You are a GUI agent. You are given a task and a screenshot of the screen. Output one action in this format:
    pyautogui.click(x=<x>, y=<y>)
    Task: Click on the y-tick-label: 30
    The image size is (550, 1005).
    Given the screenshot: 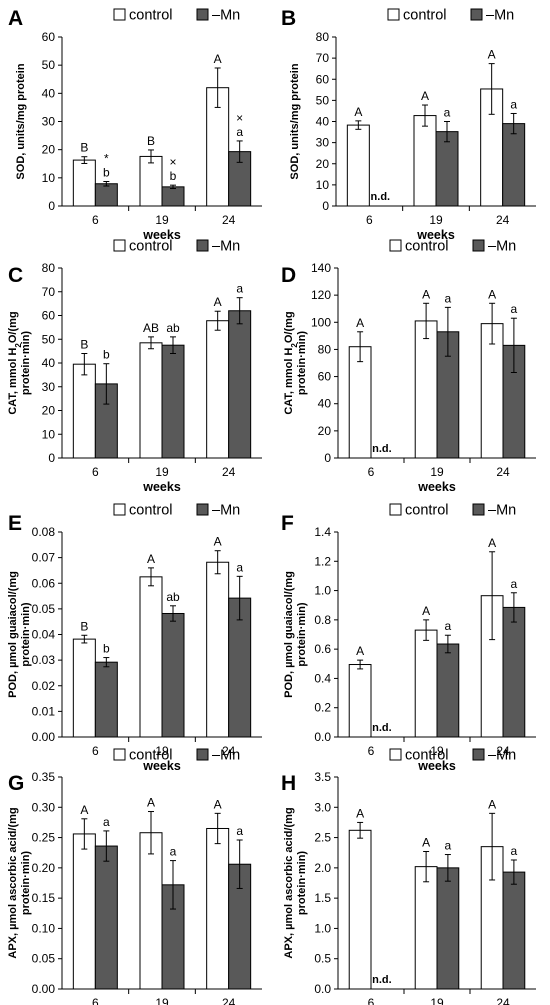 What is the action you would take?
    pyautogui.click(x=323, y=143)
    